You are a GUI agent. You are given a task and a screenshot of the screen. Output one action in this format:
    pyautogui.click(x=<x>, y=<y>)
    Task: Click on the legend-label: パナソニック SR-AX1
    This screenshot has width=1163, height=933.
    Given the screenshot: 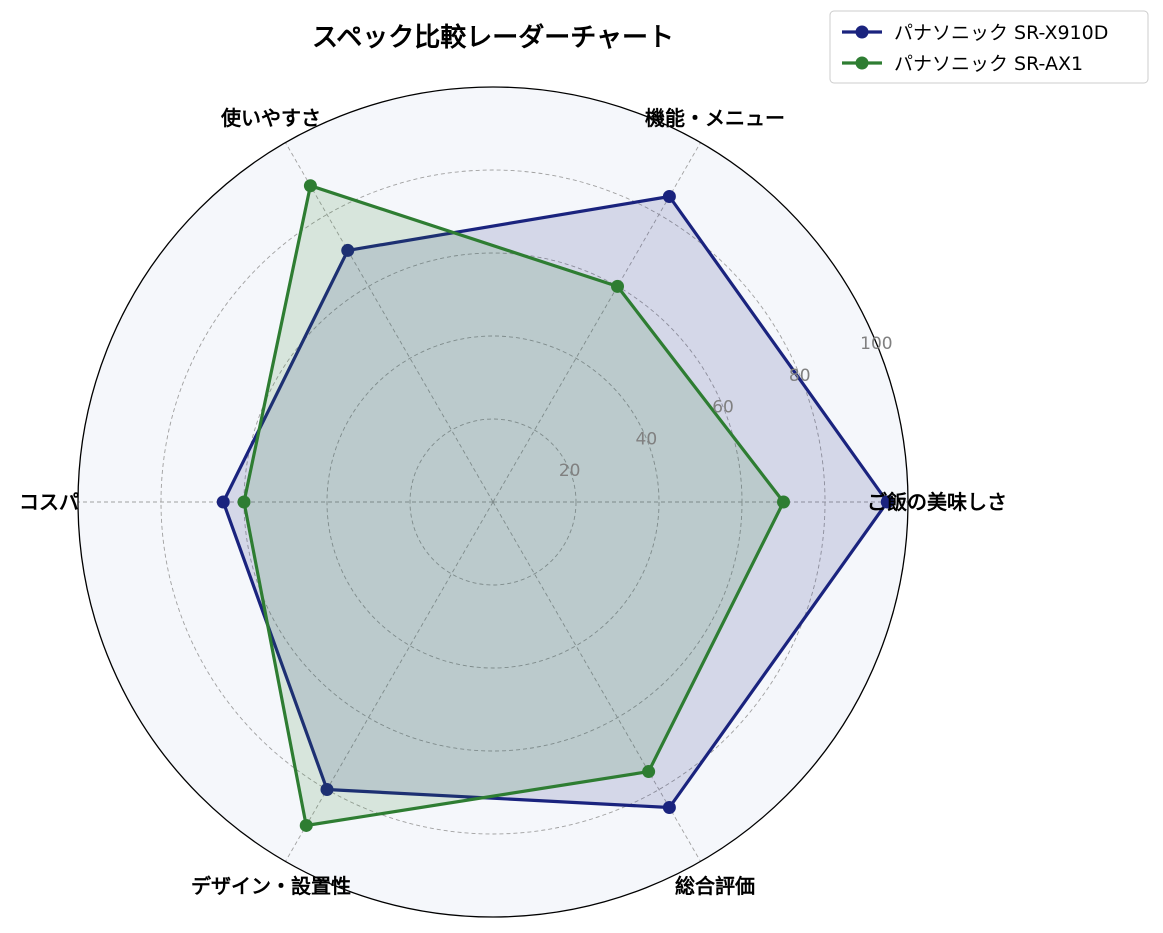 What is the action you would take?
    pyautogui.click(x=988, y=64)
    